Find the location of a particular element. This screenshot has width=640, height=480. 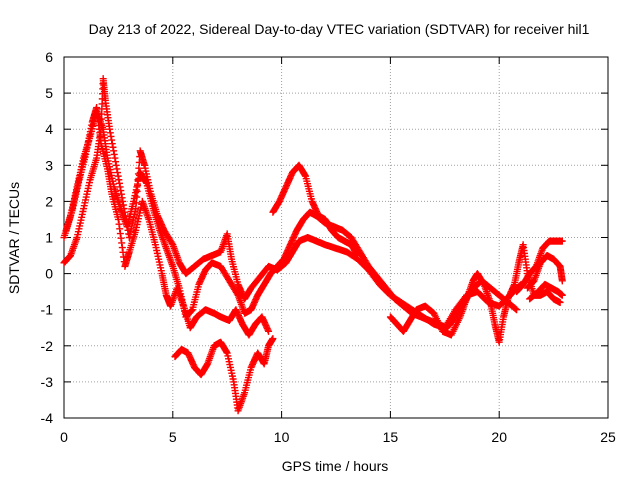

x-axis-label: GPS time / hours is located at coordinates (335, 466).